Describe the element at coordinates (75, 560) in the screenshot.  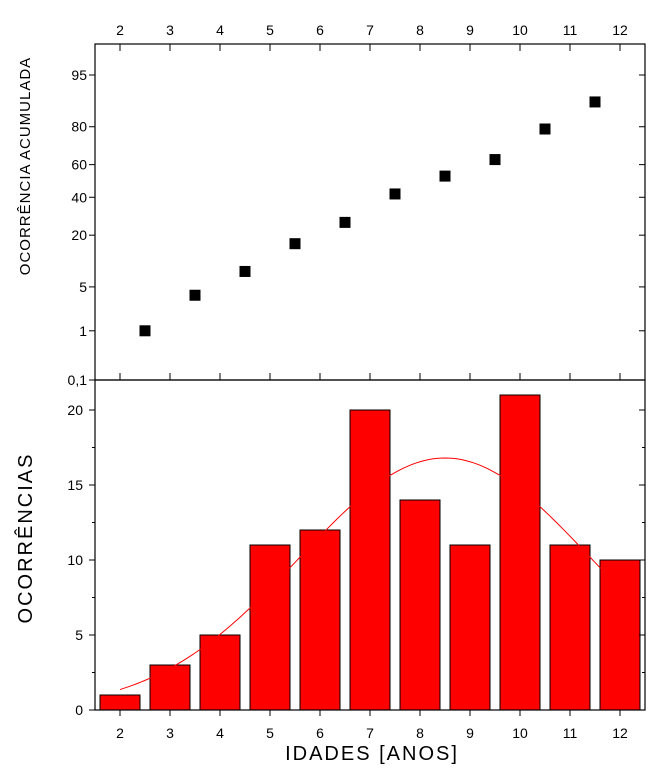
I see `bottom-y-tick-label: 10` at that location.